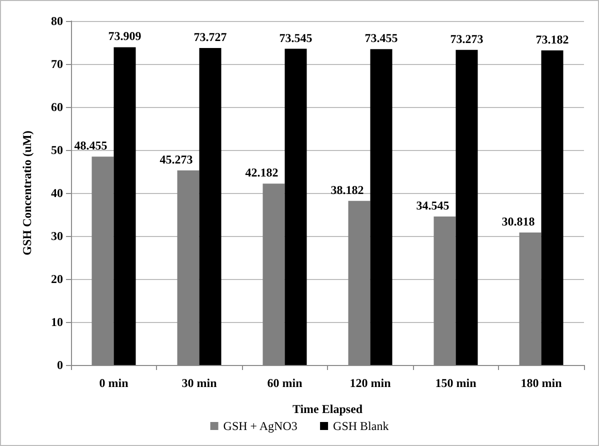 This screenshot has width=599, height=446. Describe the element at coordinates (261, 173) in the screenshot. I see `data-label: 42.182` at that location.